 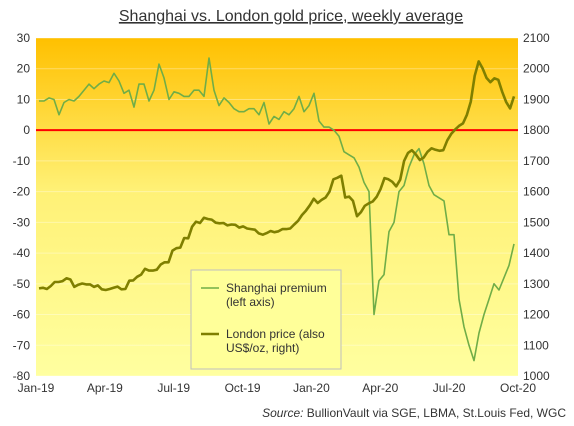 I want to click on left-tick-label: -70, so click(x=22, y=345).